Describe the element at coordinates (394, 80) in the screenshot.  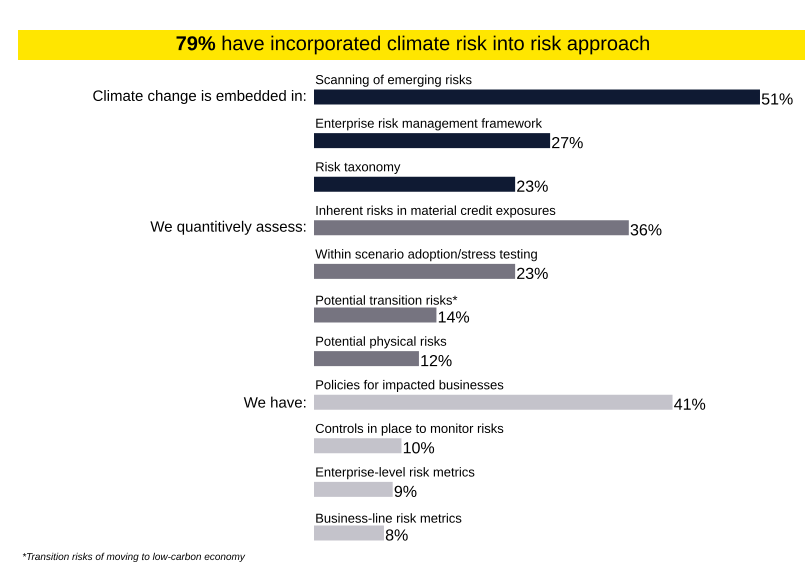
I see `y-tick-label: Scanning of emerging risks` at that location.